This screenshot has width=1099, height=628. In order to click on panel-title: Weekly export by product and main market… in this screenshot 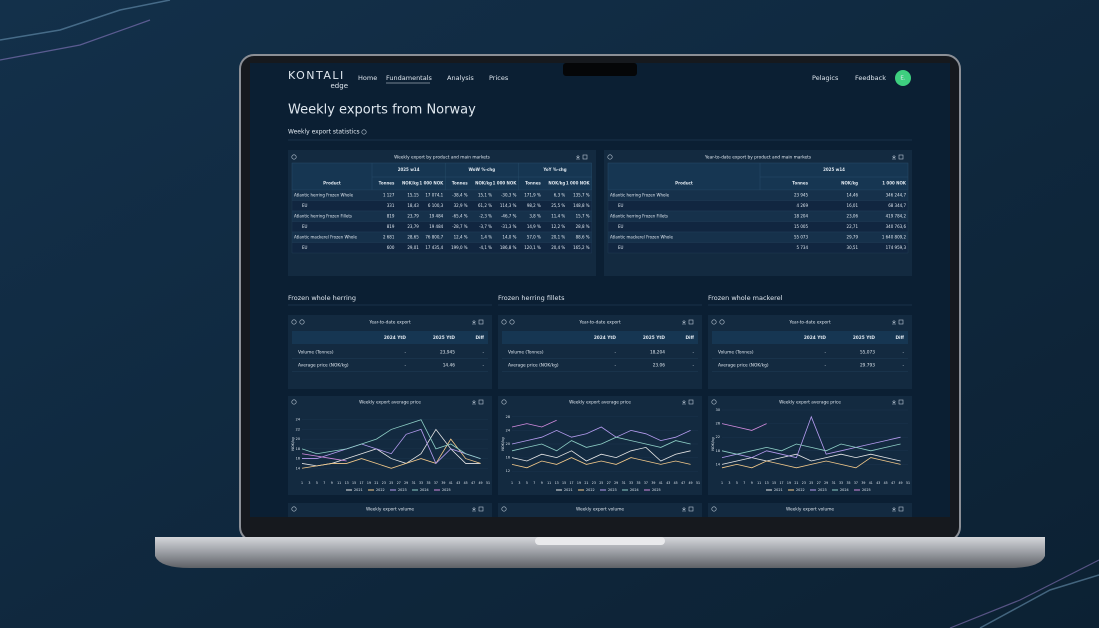, I will do `click(442, 158)`.